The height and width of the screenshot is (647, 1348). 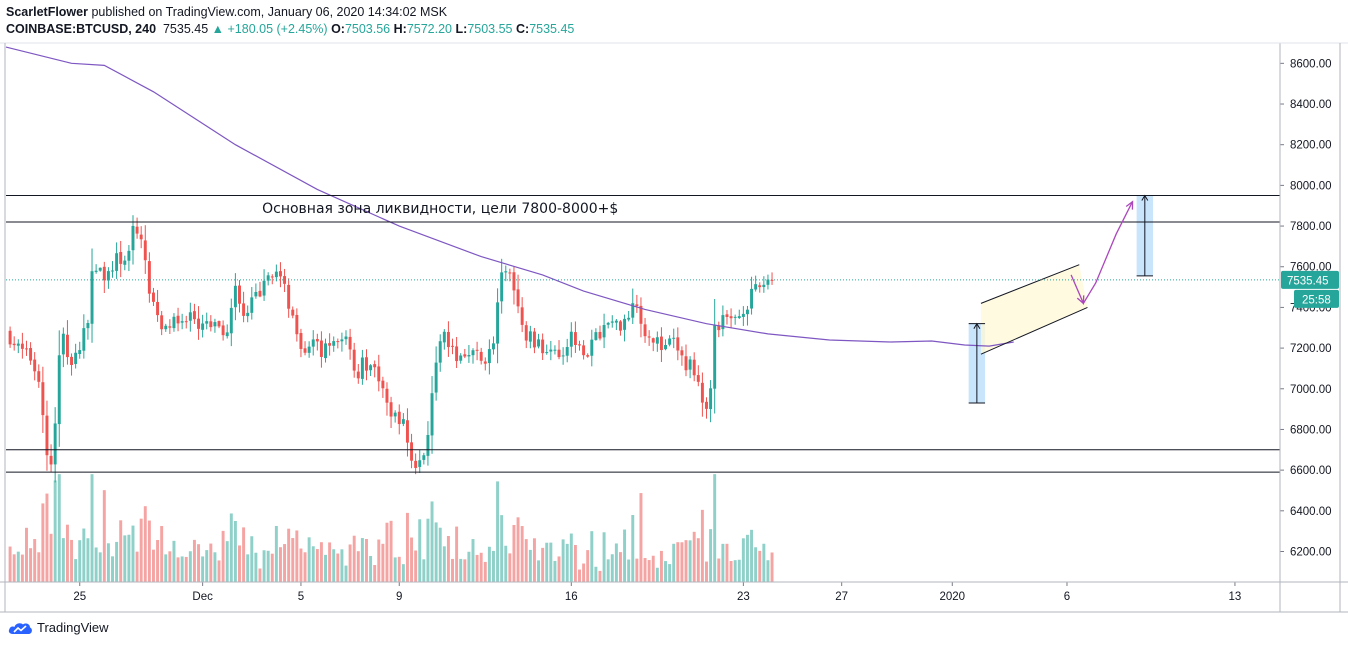 I want to click on x-tick-label: 5, so click(x=301, y=597).